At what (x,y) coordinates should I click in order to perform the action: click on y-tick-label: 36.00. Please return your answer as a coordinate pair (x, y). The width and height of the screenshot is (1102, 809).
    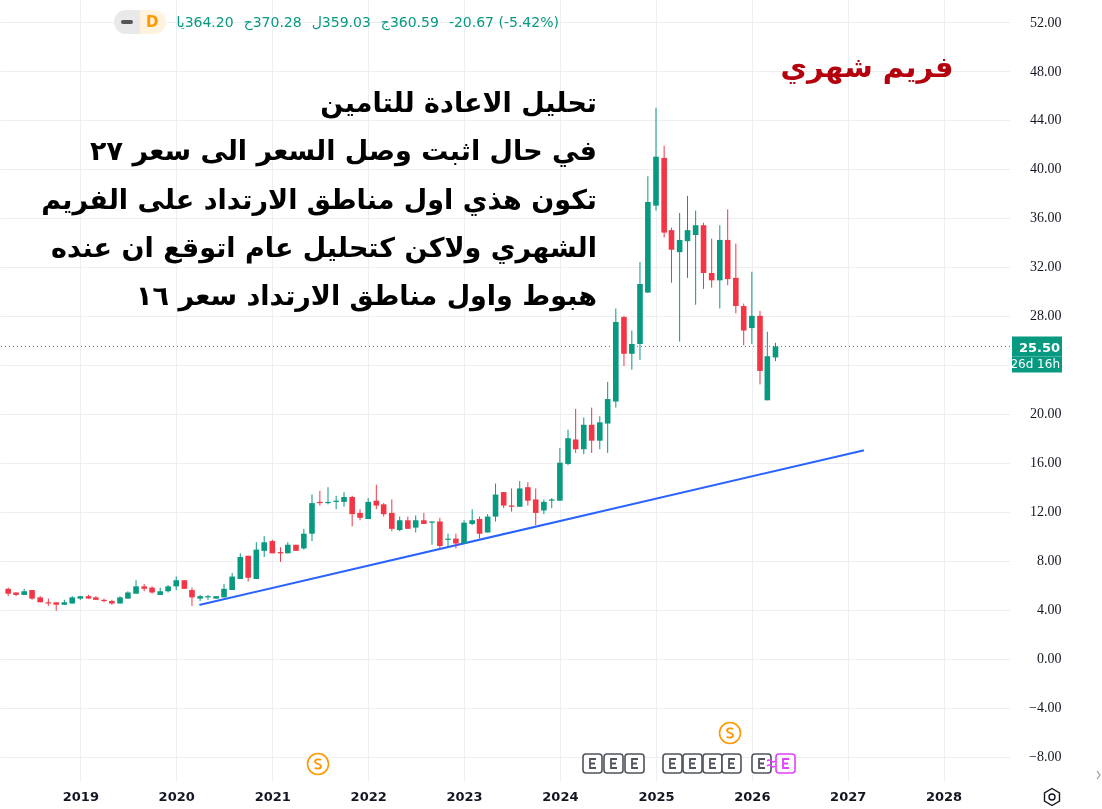
    Looking at the image, I should click on (1046, 218).